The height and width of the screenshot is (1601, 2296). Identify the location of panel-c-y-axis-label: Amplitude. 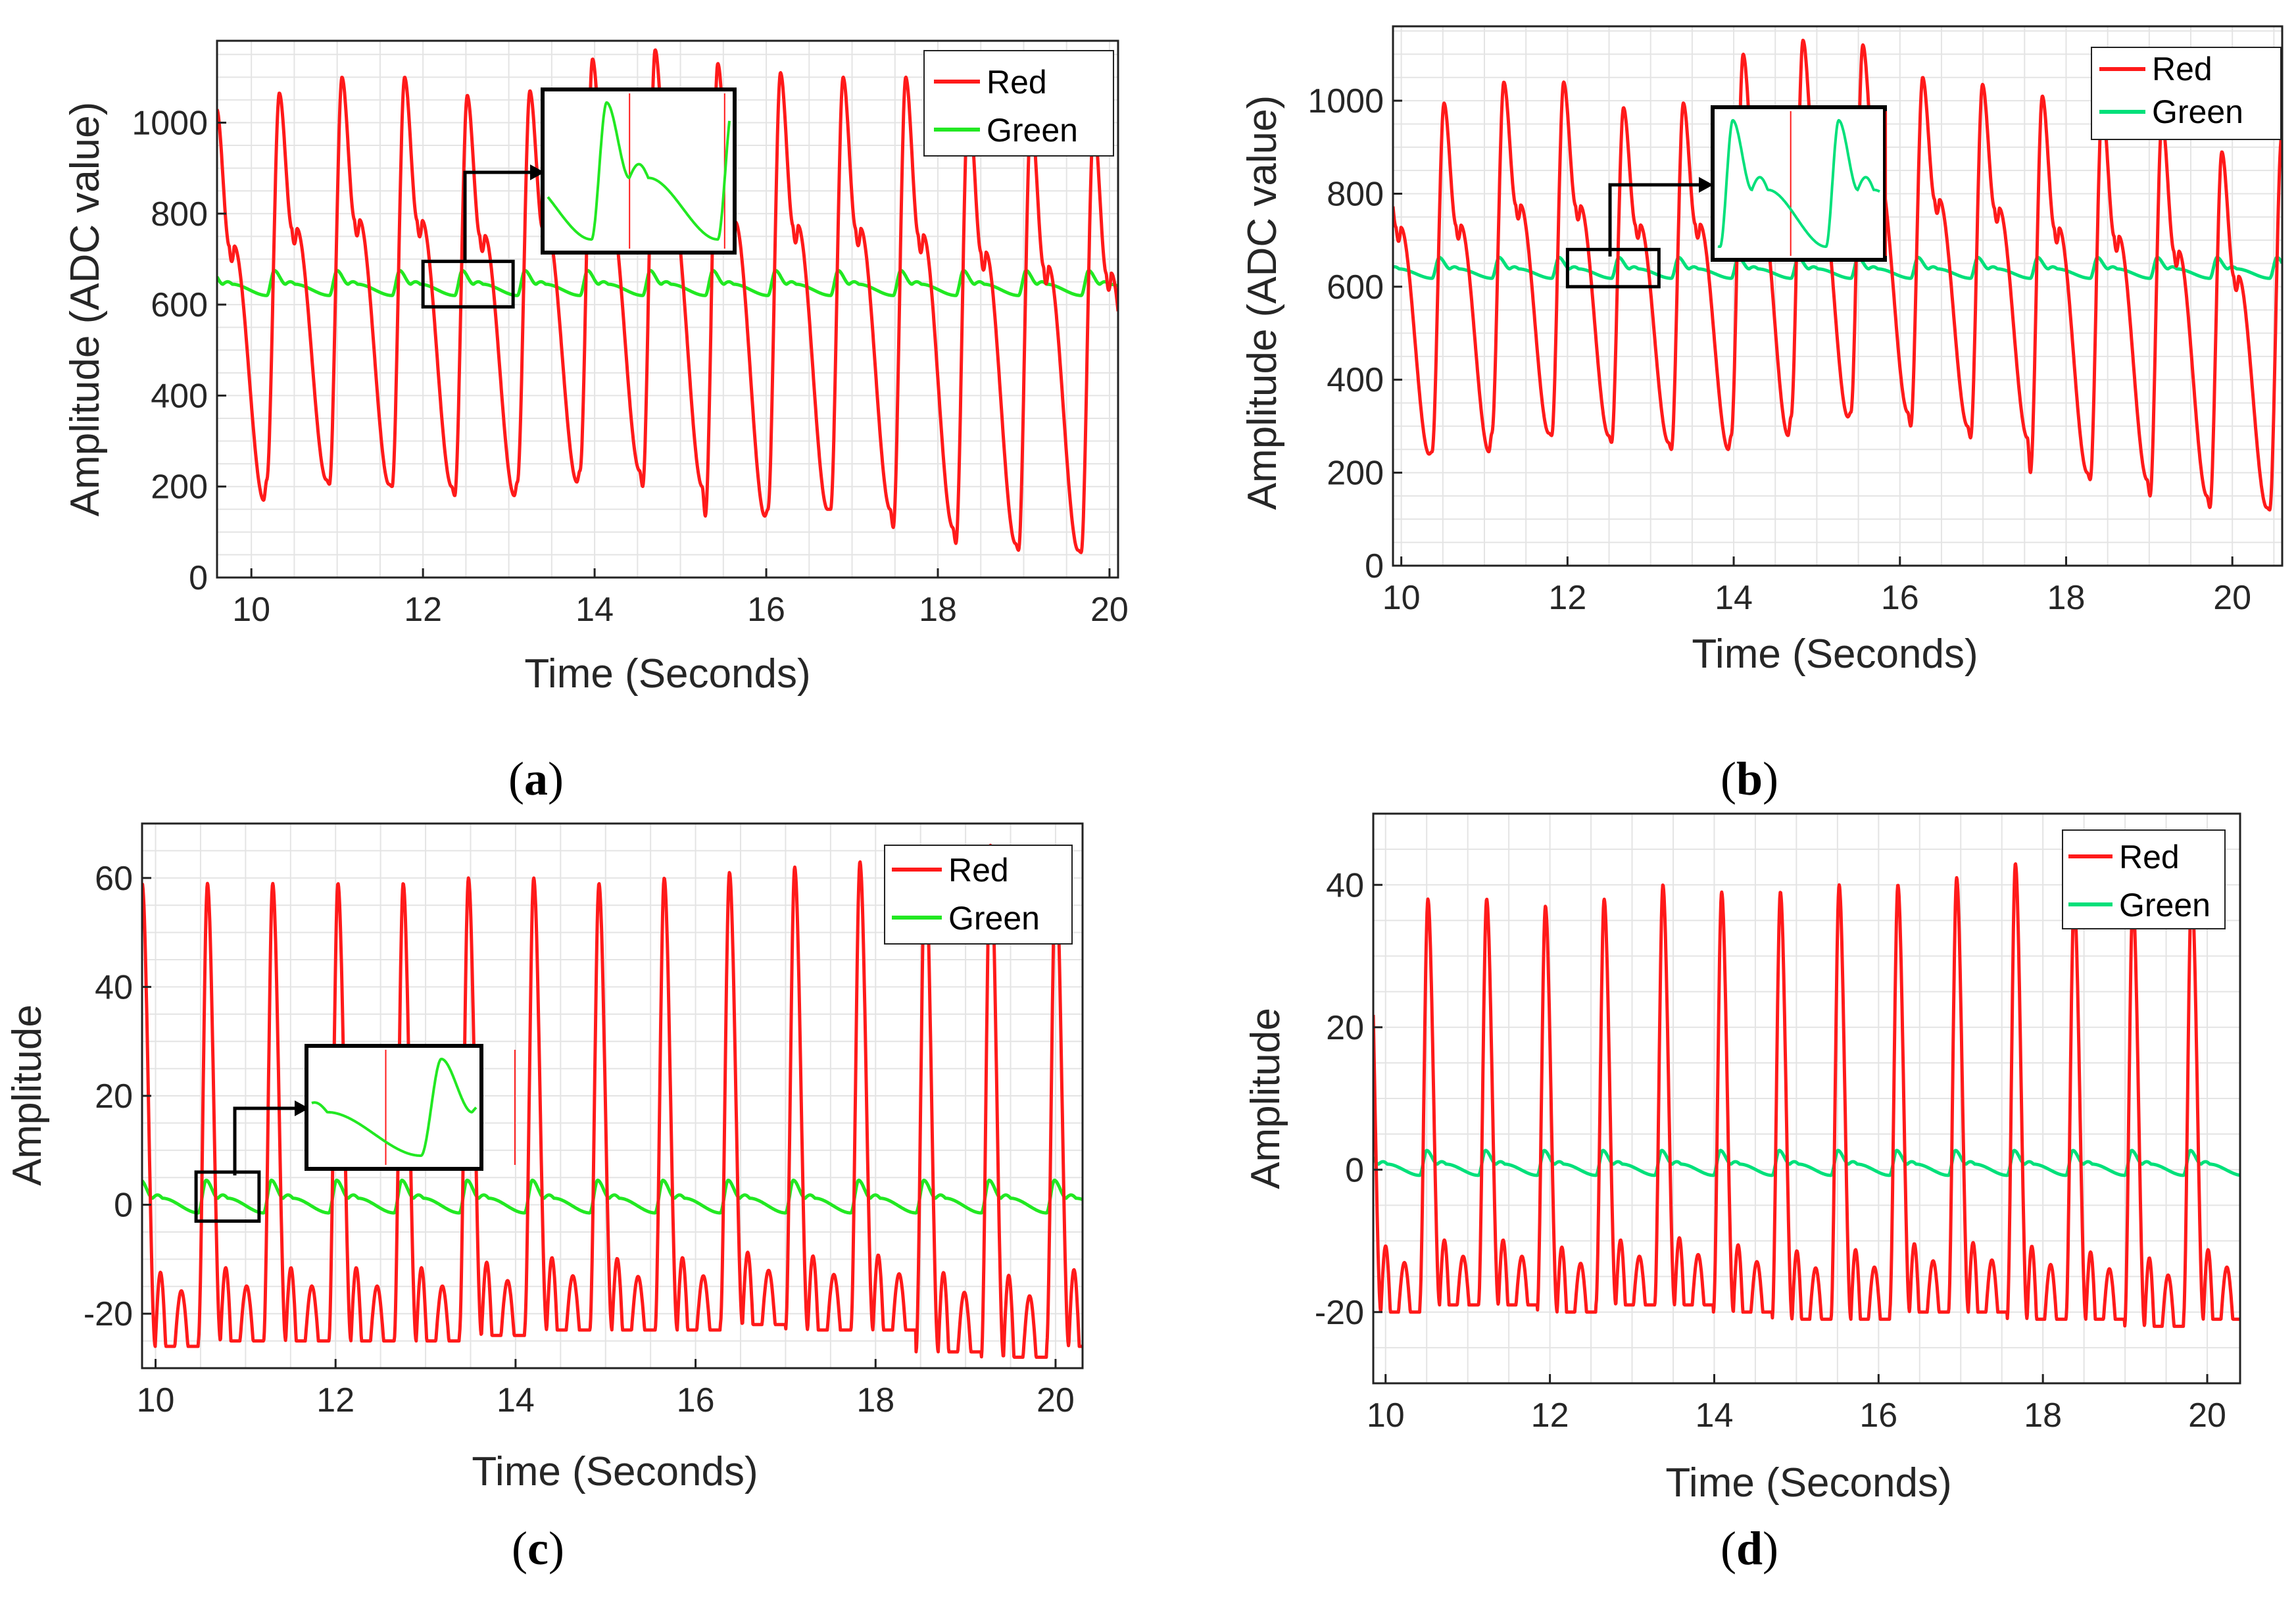
(28, 1095).